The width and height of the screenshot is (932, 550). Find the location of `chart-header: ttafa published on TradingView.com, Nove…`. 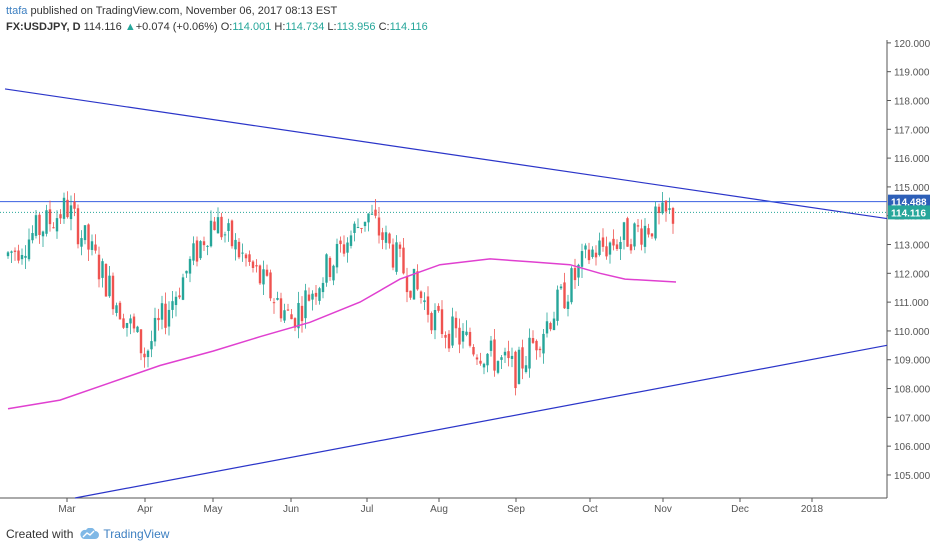

chart-header: ttafa published on TradingView.com, Nove… is located at coordinates (217, 19).